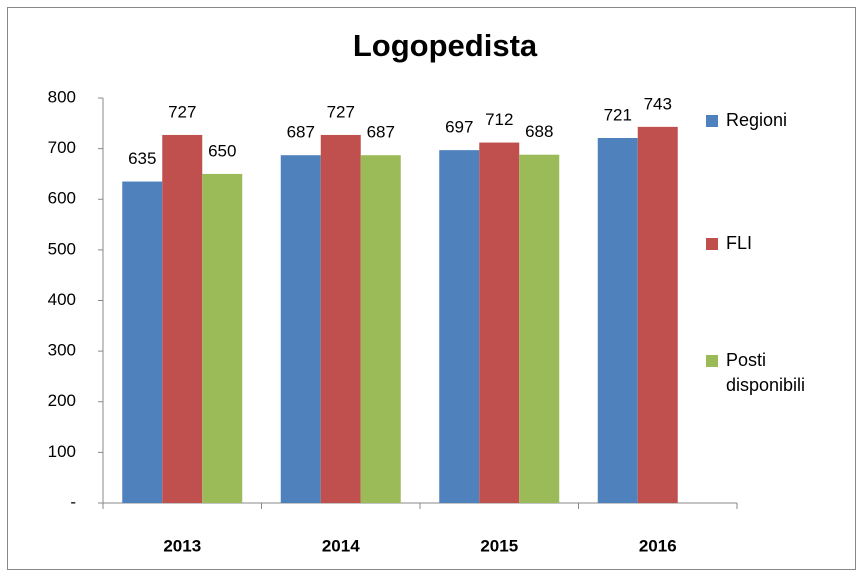 The image size is (864, 579). What do you see at coordinates (658, 103) in the screenshot?
I see `value-label: 743` at bounding box center [658, 103].